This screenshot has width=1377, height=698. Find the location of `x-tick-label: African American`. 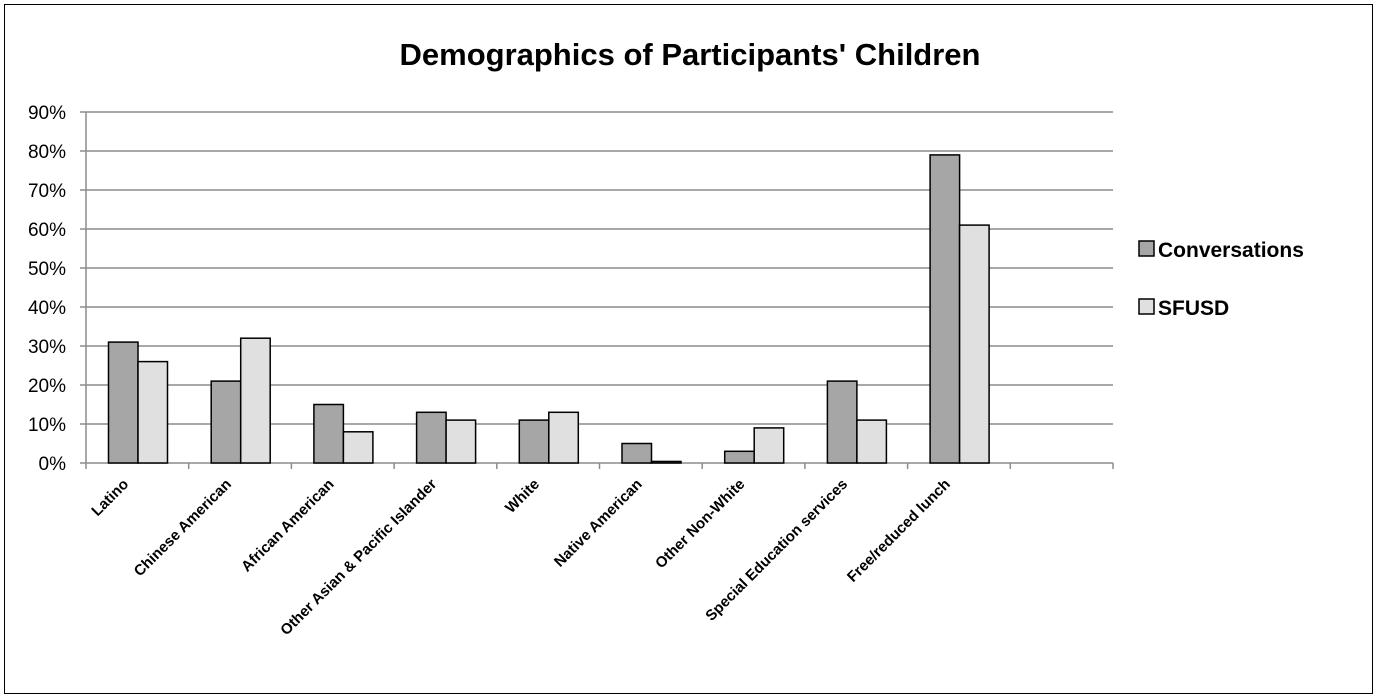

x-tick-label: African American is located at coordinates (287, 525).